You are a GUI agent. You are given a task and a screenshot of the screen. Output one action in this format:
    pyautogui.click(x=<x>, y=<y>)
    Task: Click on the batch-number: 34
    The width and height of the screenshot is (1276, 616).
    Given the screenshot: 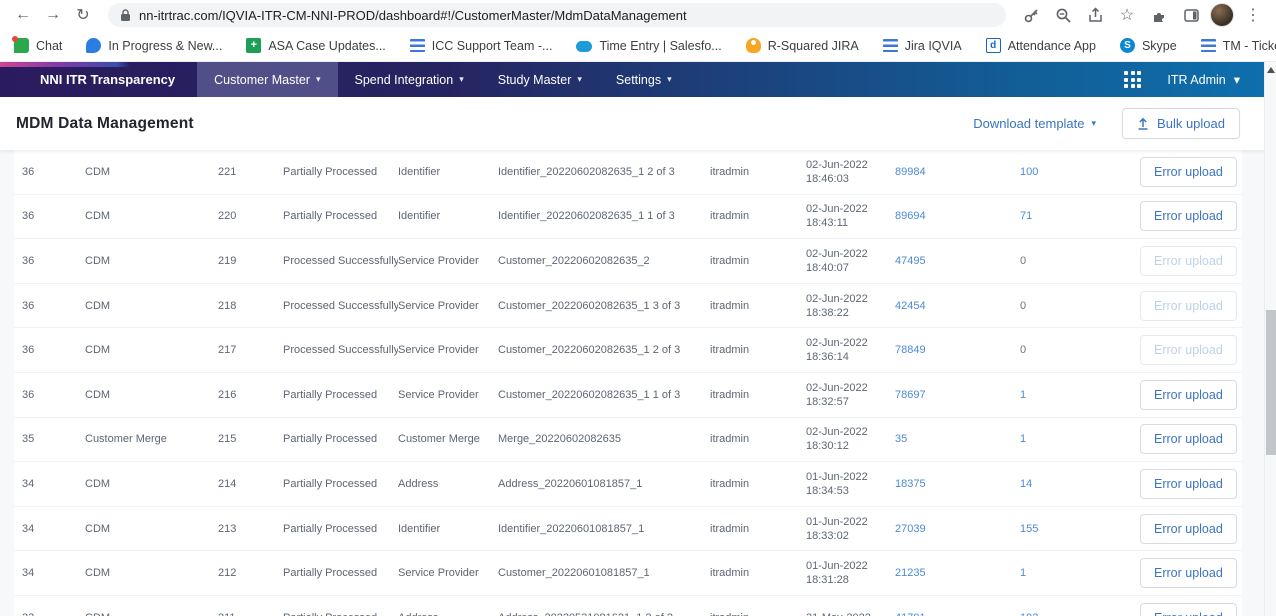 What is the action you would take?
    pyautogui.click(x=28, y=483)
    